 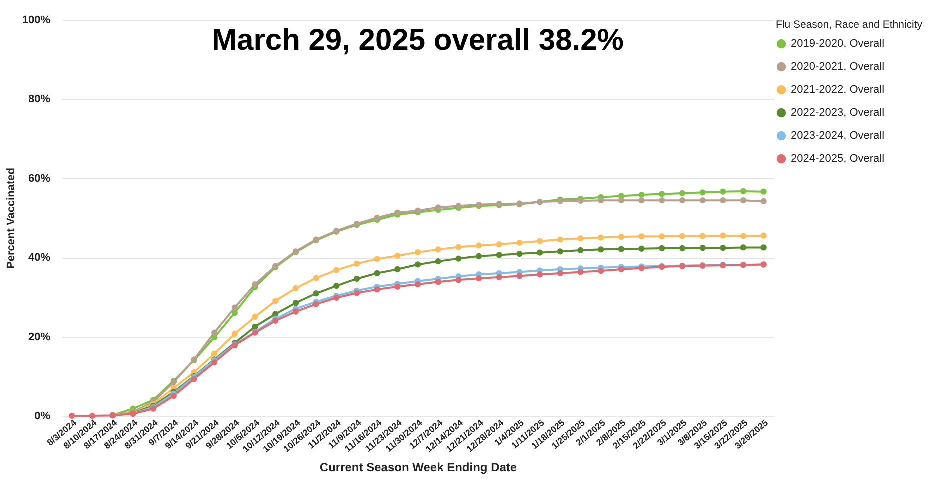 I want to click on y-axis-title: Percent Vaccinated, so click(x=11, y=218).